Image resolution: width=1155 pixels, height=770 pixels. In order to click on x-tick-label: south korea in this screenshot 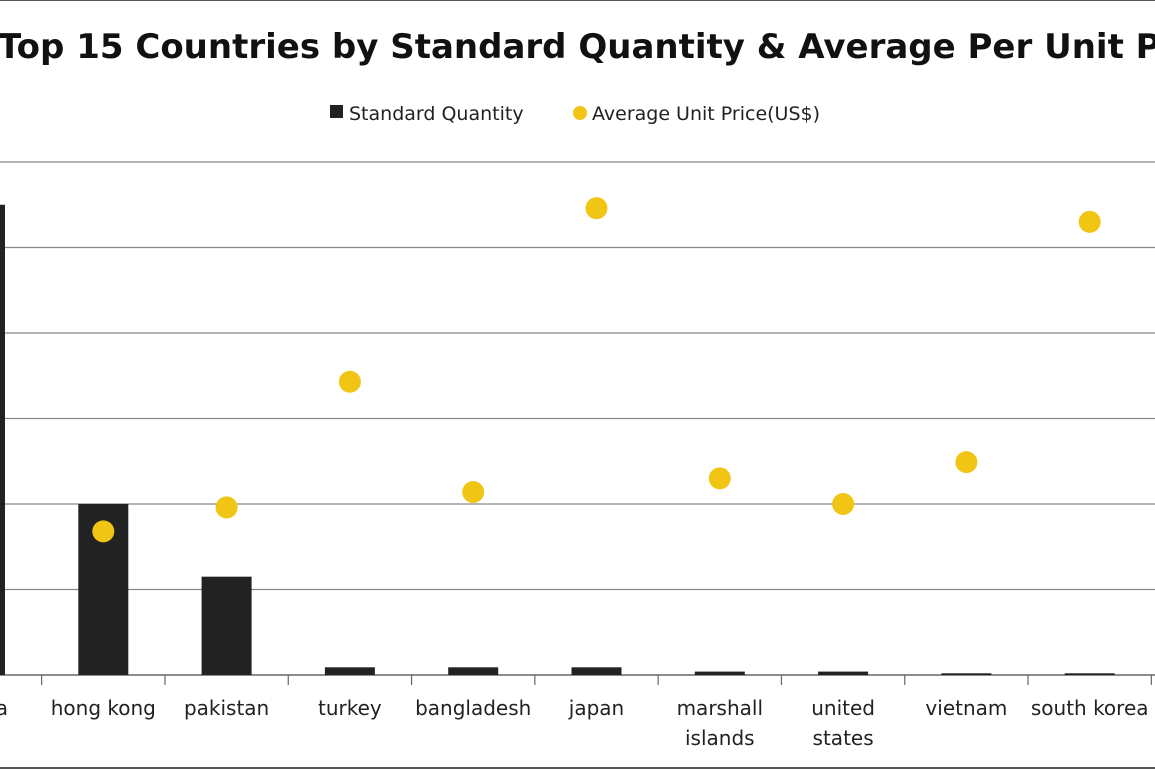, I will do `click(1090, 708)`.